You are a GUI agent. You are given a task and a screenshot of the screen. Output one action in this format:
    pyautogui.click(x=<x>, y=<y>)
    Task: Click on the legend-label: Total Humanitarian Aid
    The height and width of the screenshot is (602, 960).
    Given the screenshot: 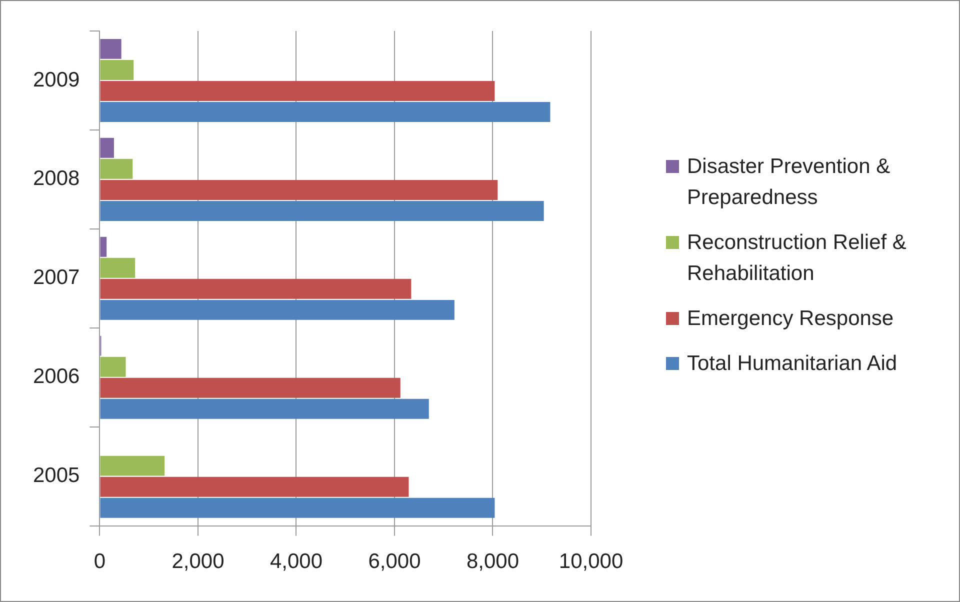 What is the action you would take?
    pyautogui.click(x=792, y=364)
    